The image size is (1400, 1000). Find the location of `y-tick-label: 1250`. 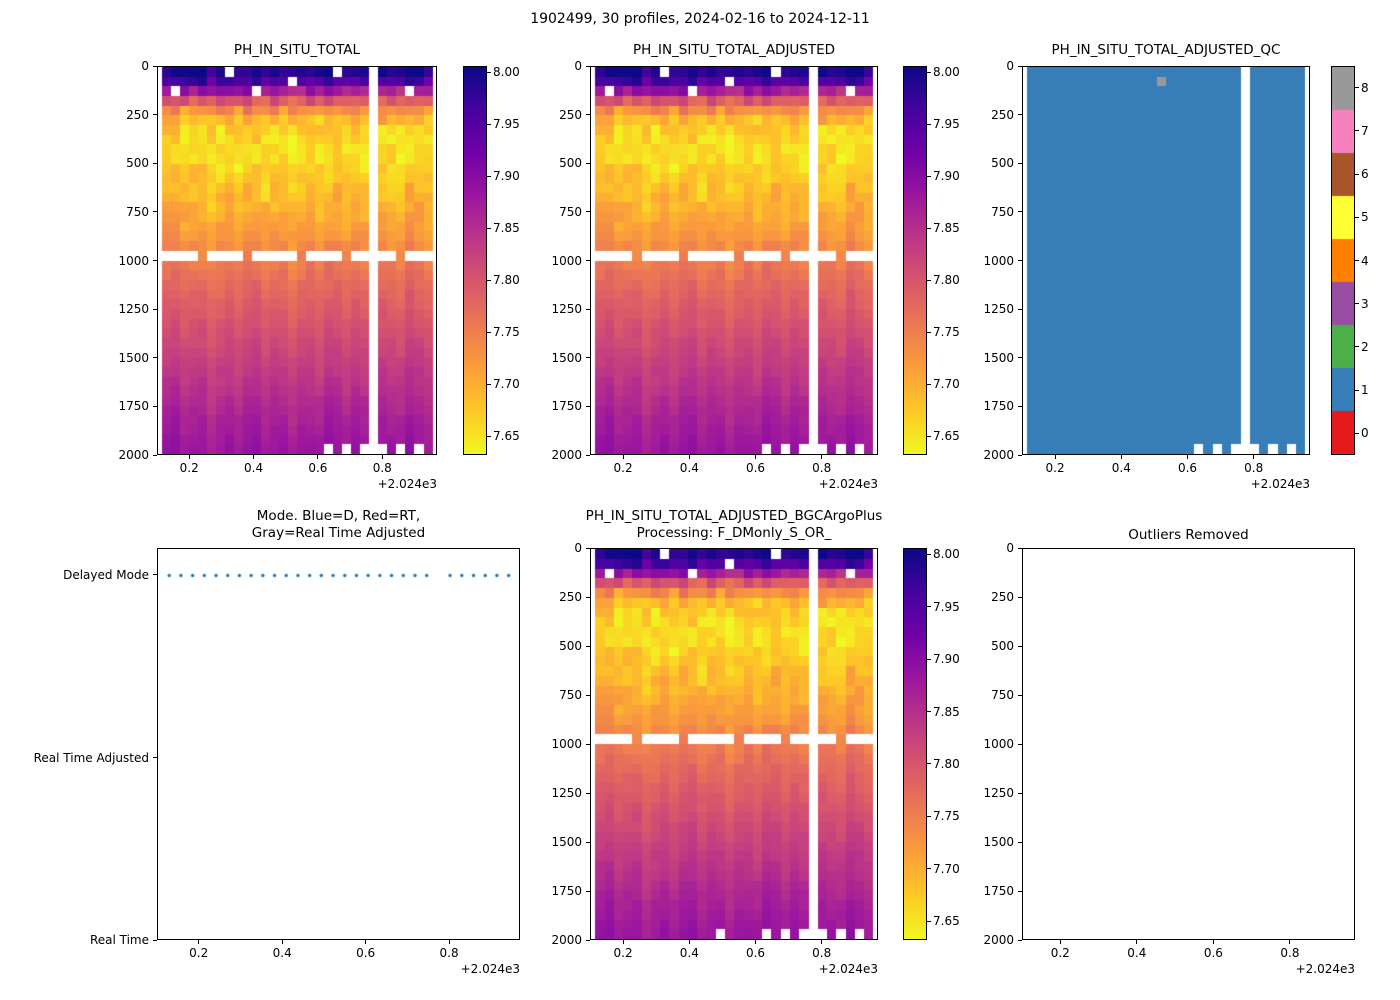

y-tick-label: 1250 is located at coordinates (566, 309).